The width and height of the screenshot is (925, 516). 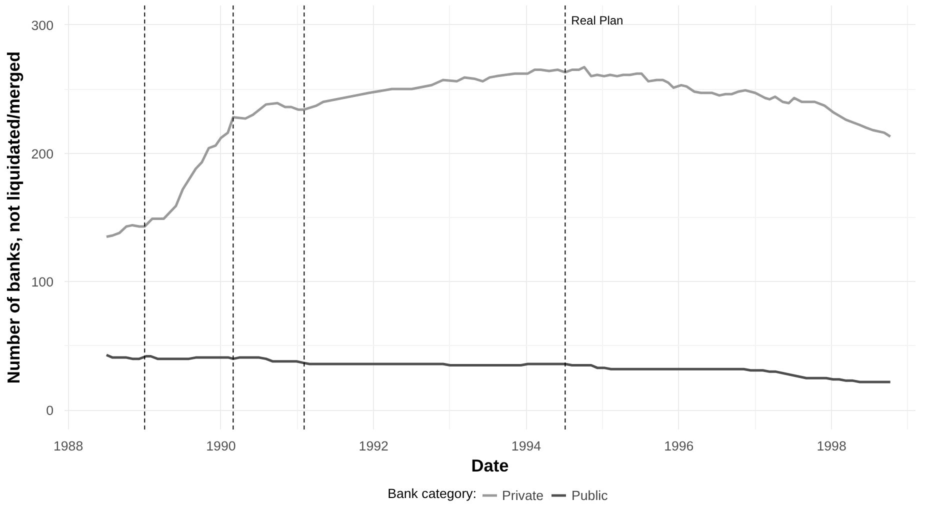 I want to click on x-tick-label: 1998, so click(x=831, y=446).